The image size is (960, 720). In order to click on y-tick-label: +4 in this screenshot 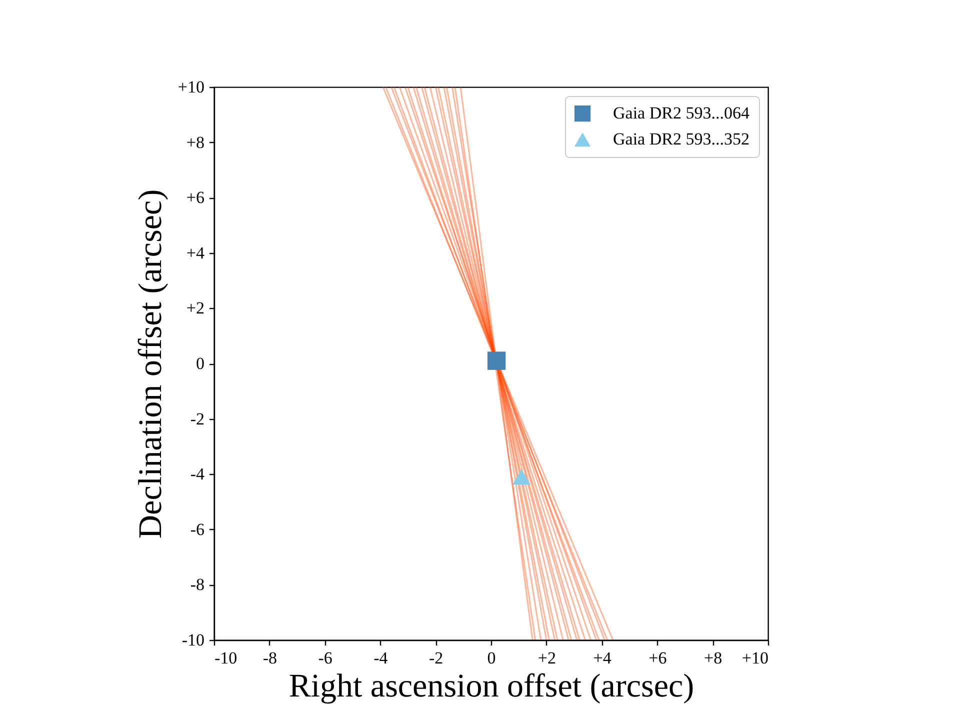, I will do `click(195, 252)`.